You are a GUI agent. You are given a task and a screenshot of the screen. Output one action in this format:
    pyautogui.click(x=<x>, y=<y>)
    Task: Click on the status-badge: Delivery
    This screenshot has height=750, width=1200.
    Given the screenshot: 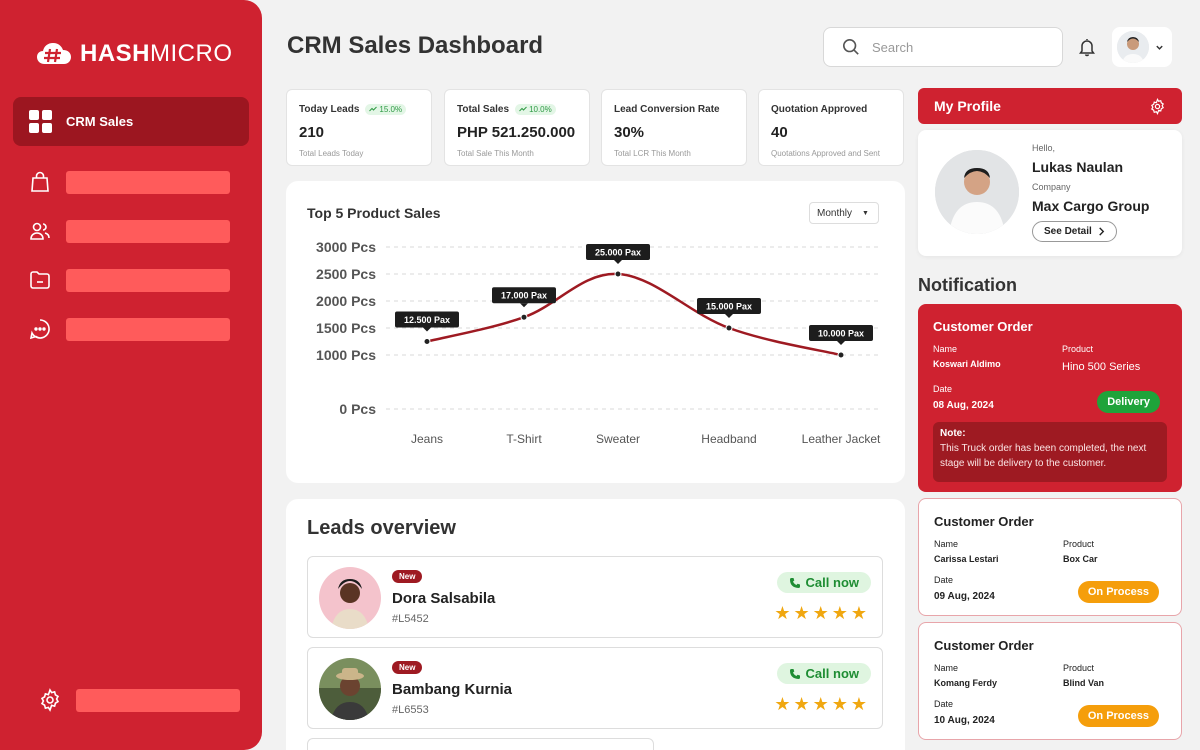 What is the action you would take?
    pyautogui.click(x=1128, y=402)
    